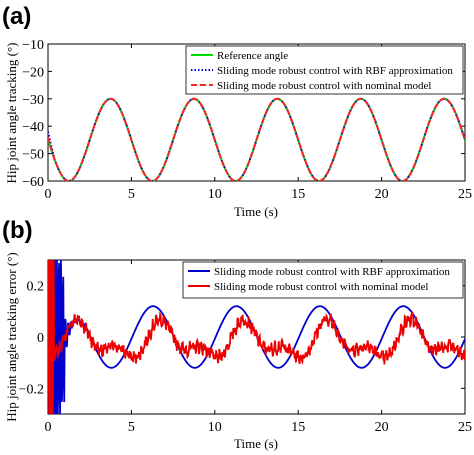 Image resolution: width=474 pixels, height=455 pixels. Describe the element at coordinates (33, 72) in the screenshot. I see `y-tick-label: −20` at that location.